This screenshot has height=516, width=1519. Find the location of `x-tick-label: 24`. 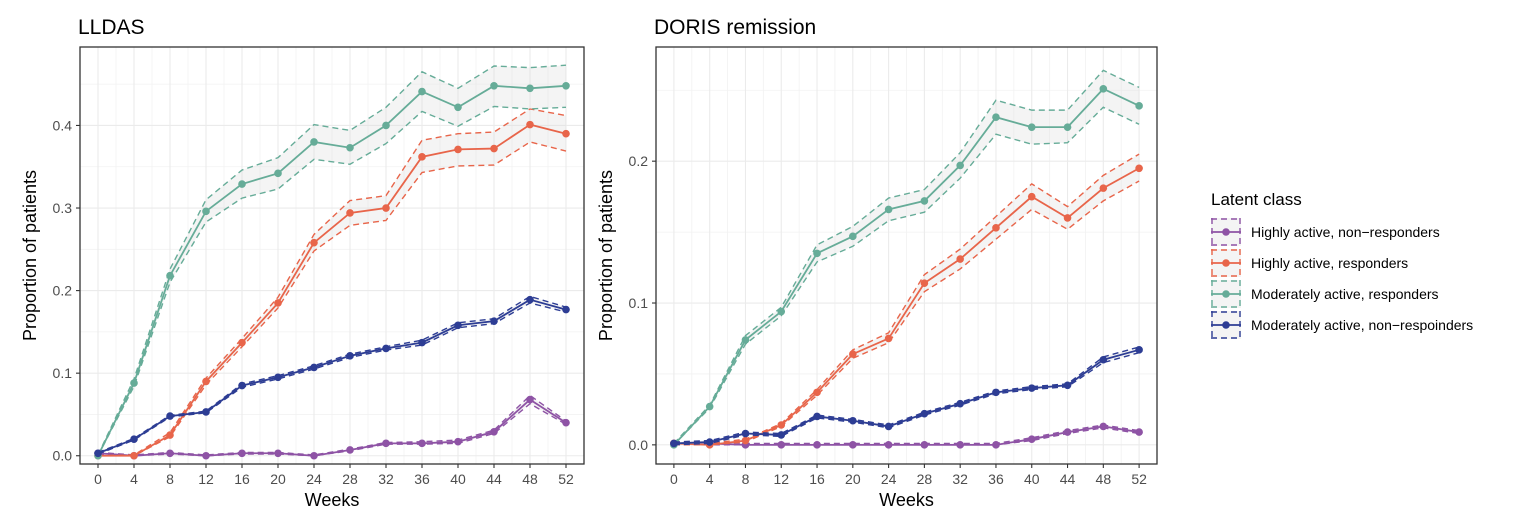

x-tick-label: 24 is located at coordinates (889, 479).